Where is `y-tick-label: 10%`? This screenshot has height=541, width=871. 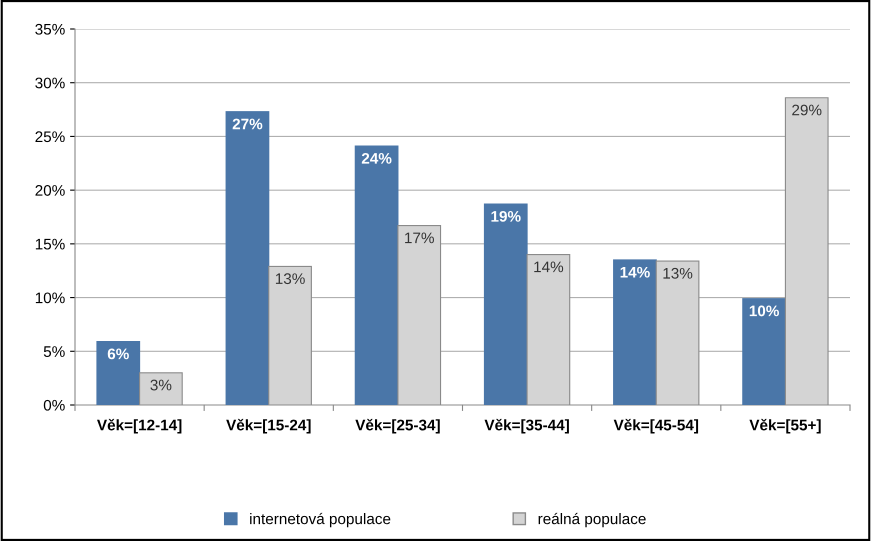
y-tick-label: 10% is located at coordinates (50, 298).